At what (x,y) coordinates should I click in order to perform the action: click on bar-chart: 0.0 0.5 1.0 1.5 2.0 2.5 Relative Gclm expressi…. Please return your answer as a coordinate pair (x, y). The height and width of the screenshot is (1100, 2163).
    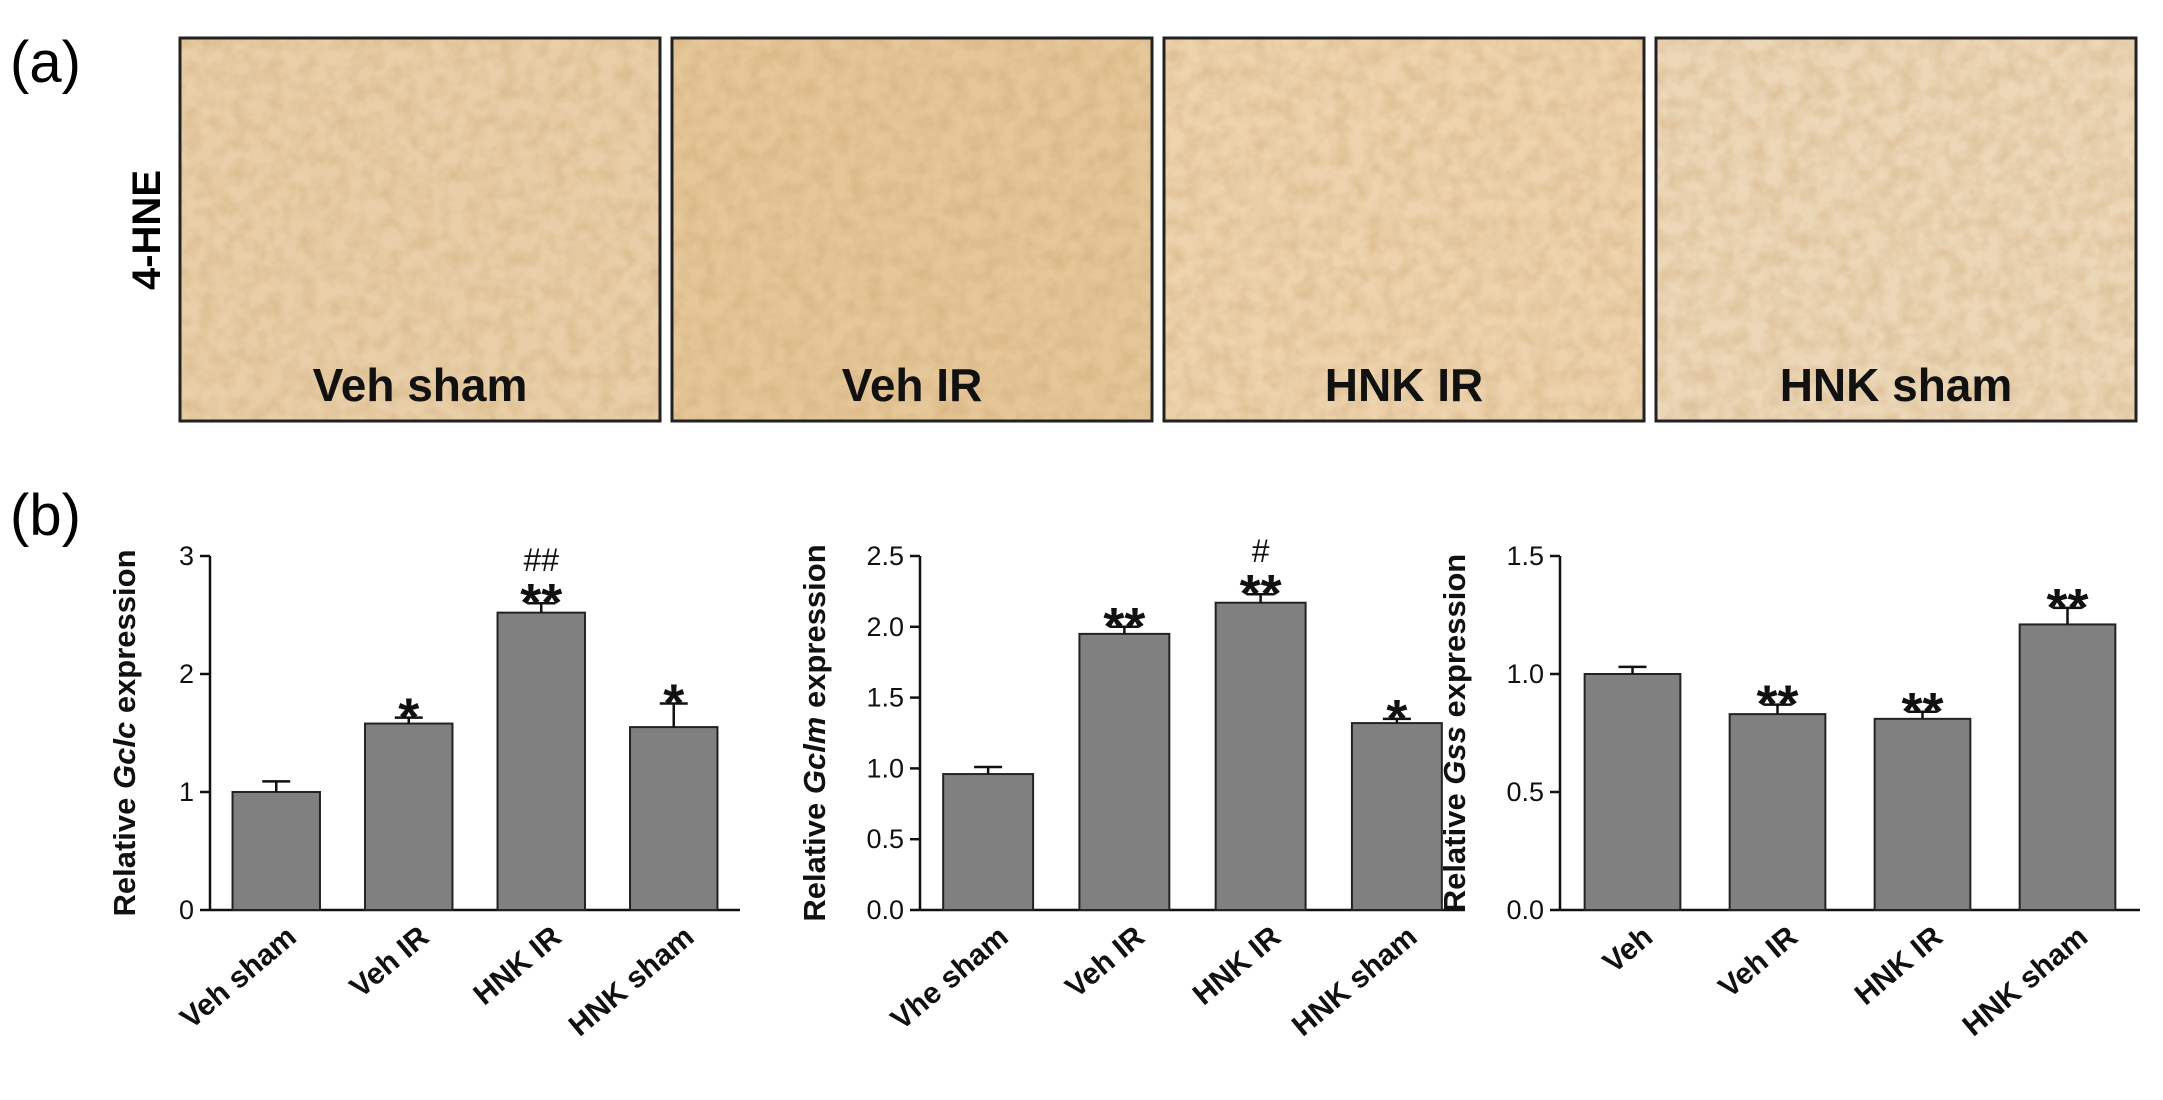
    Looking at the image, I should click on (1131, 788).